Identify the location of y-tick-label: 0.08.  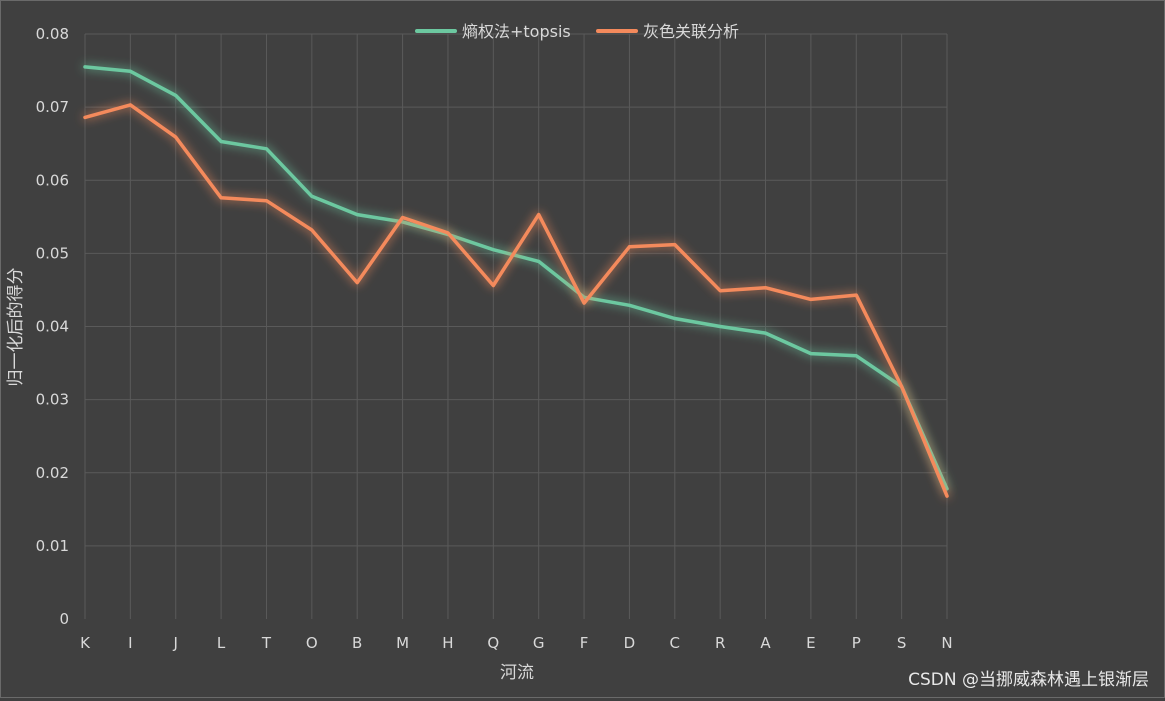
(52, 34).